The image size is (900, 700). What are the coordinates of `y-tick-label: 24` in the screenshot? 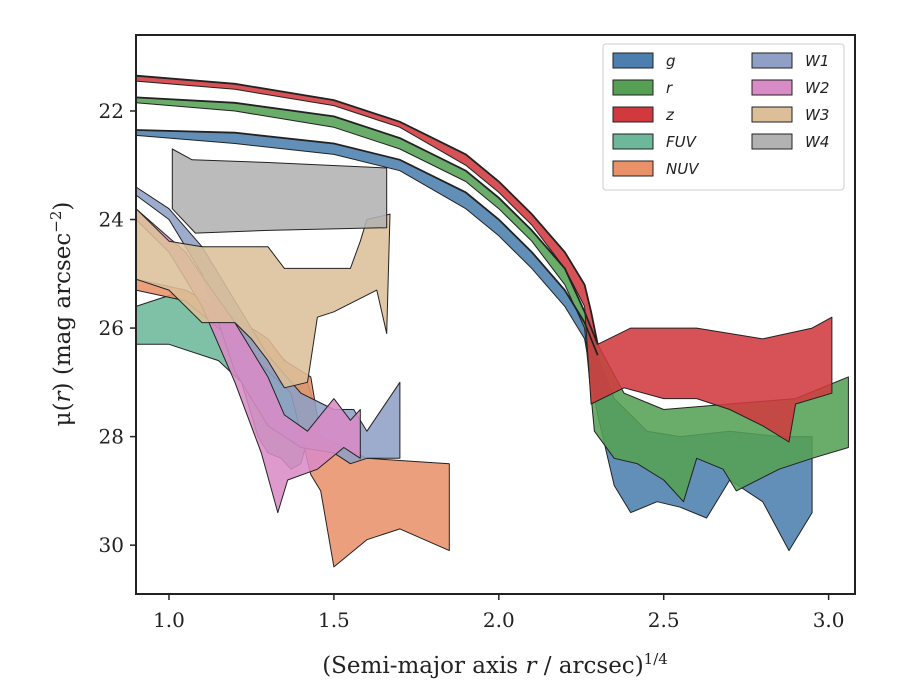 It's located at (111, 220).